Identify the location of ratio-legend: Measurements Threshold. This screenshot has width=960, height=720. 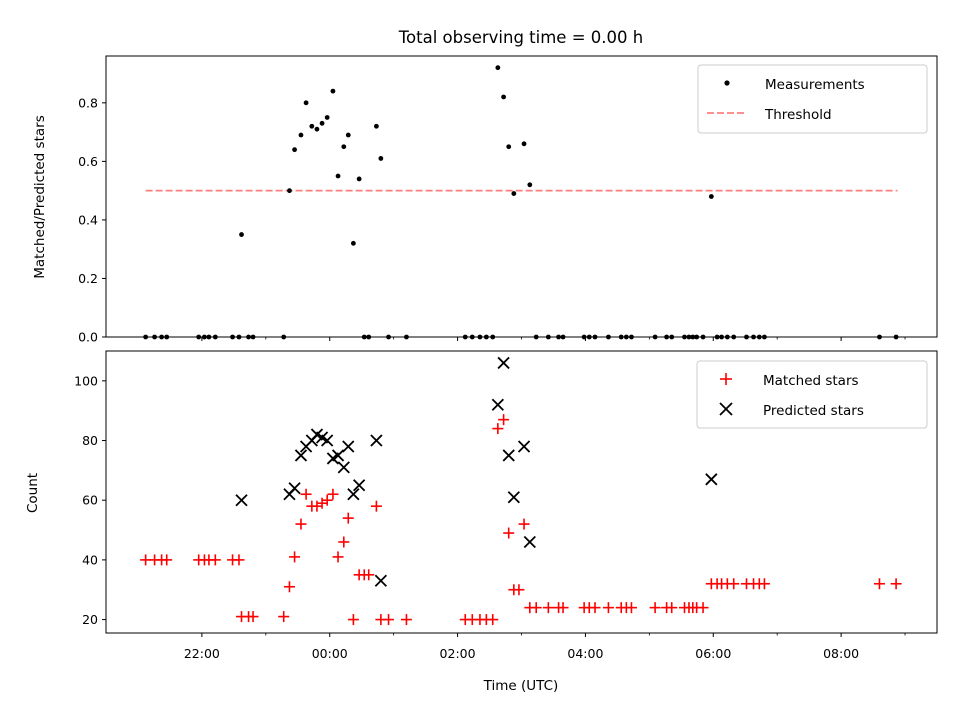
(812, 99).